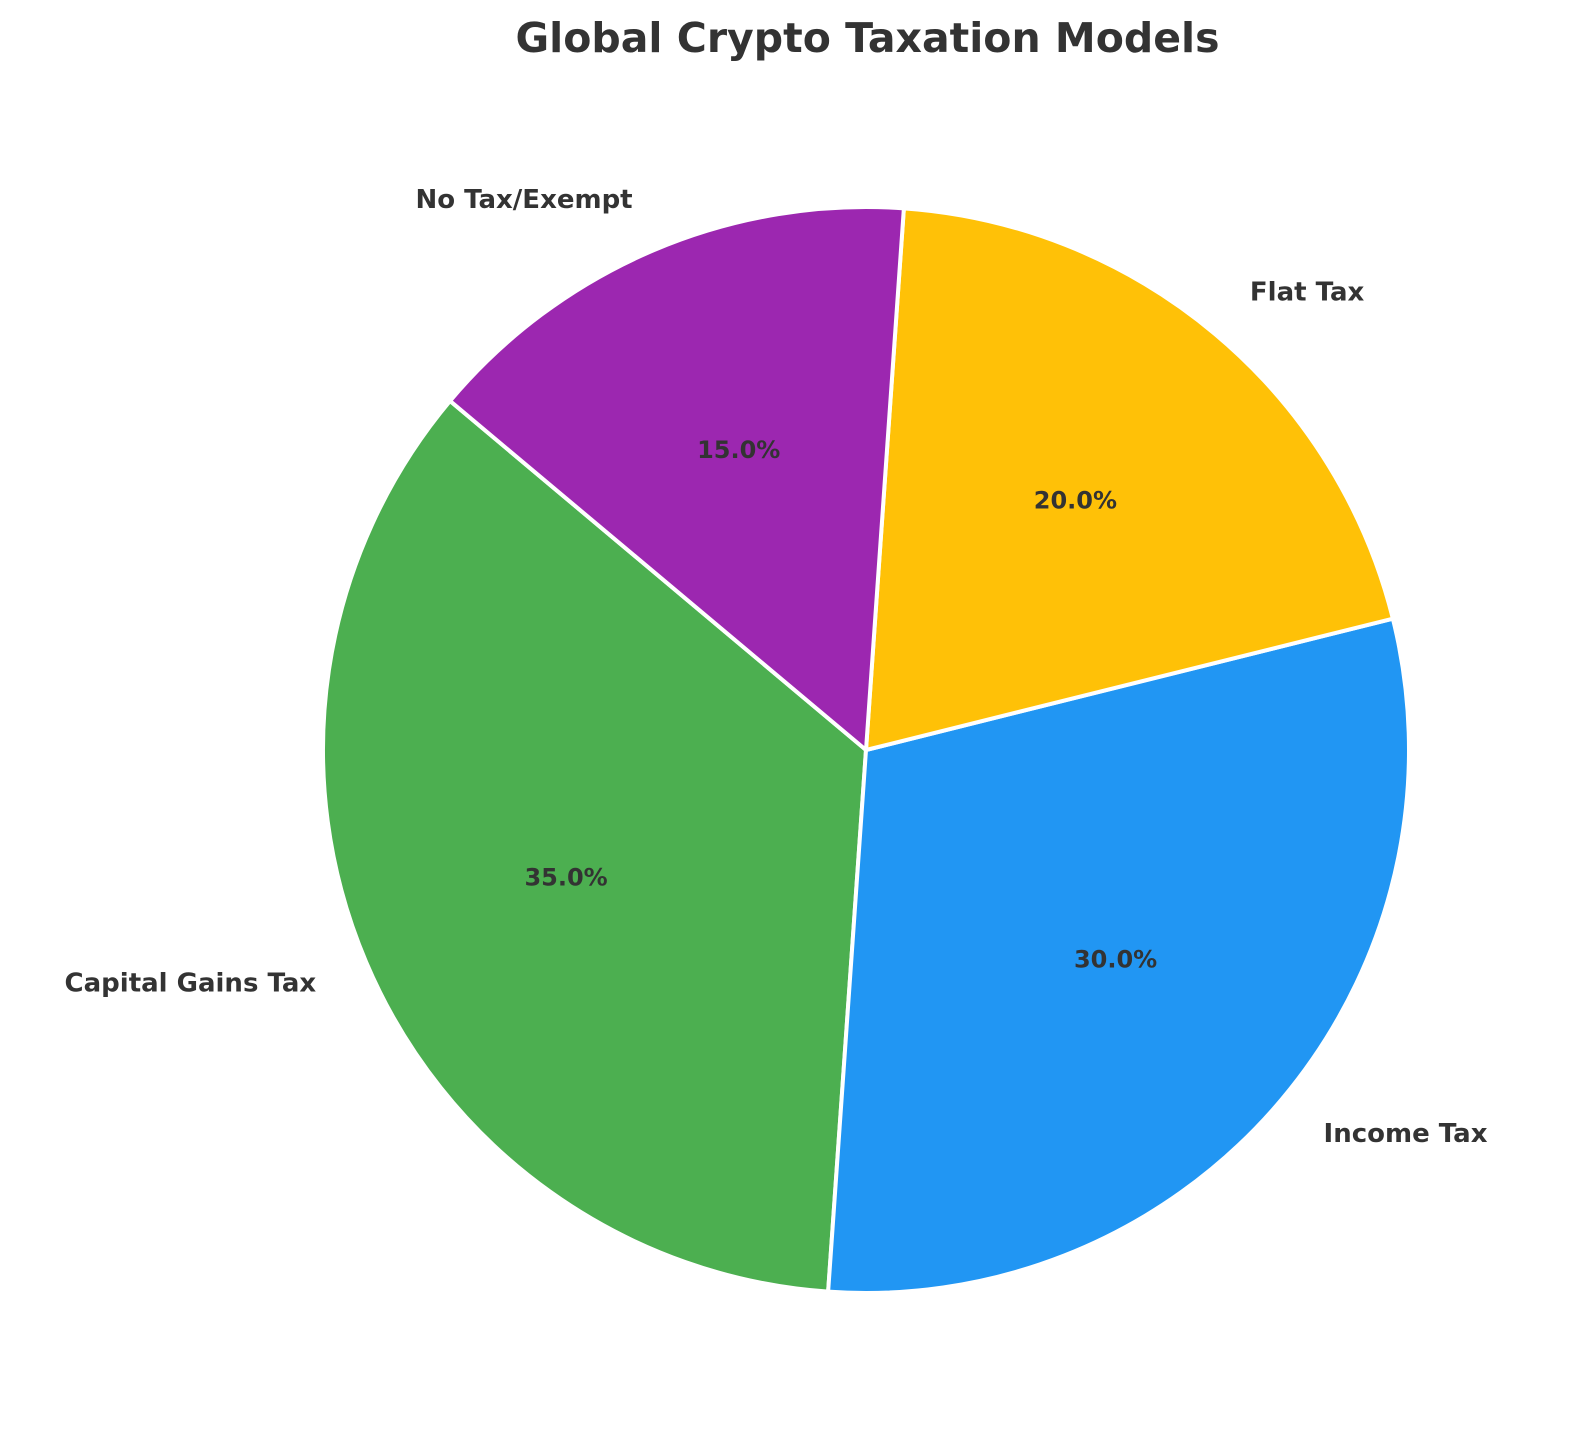  I want to click on pie-percent-label-income-tax: 30.0%, so click(1115, 959).